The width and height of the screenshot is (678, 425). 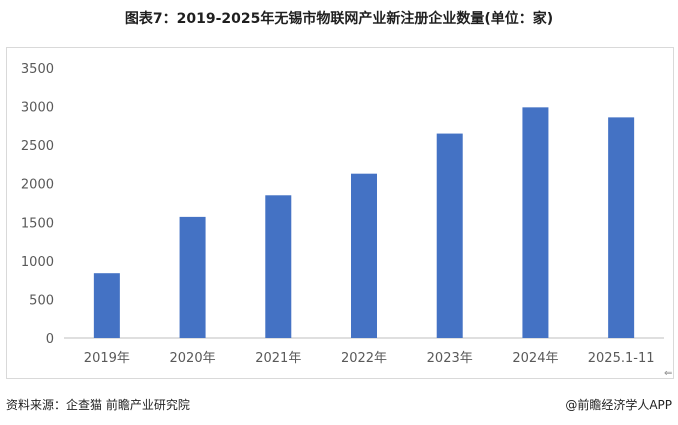 What do you see at coordinates (450, 358) in the screenshot?
I see `x-tick-label: 2023年` at bounding box center [450, 358].